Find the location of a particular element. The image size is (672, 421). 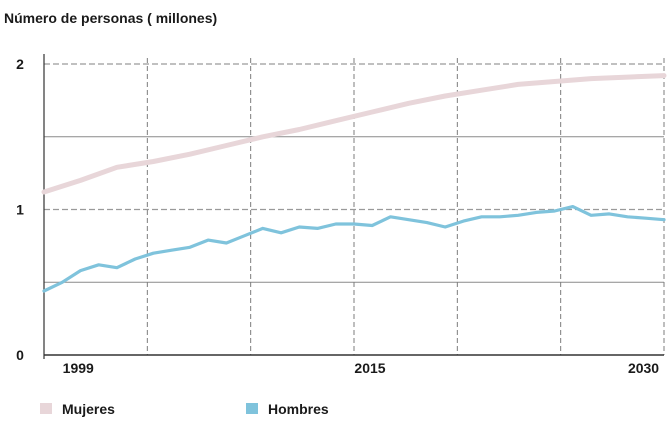

legend-label-mujeres: Mujeres is located at coordinates (88, 409).